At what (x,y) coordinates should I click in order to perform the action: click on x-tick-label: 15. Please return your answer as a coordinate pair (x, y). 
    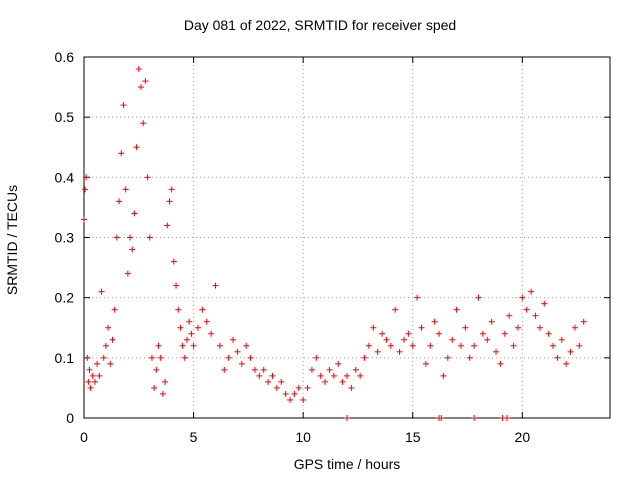
    Looking at the image, I should click on (413, 437).